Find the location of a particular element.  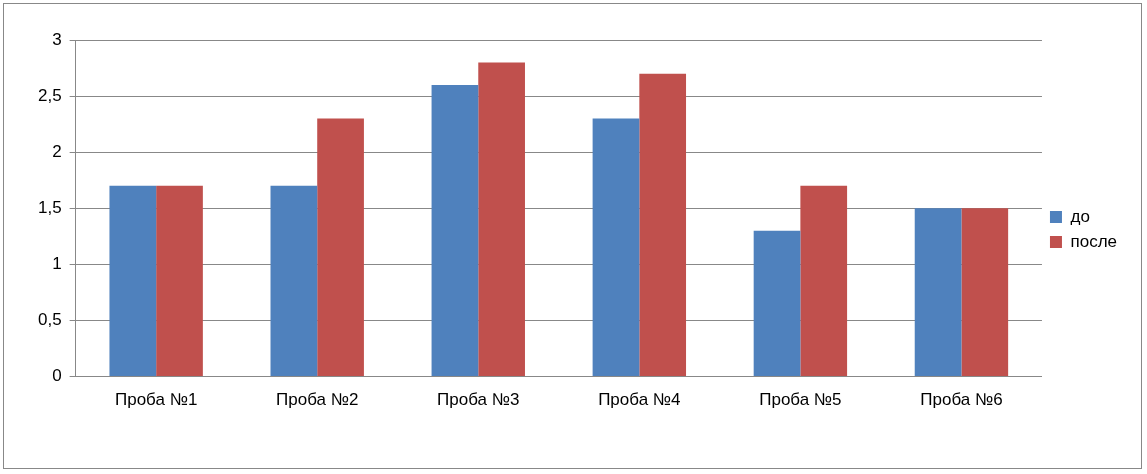

y-tick-label: 1,5 is located at coordinates (49, 207).